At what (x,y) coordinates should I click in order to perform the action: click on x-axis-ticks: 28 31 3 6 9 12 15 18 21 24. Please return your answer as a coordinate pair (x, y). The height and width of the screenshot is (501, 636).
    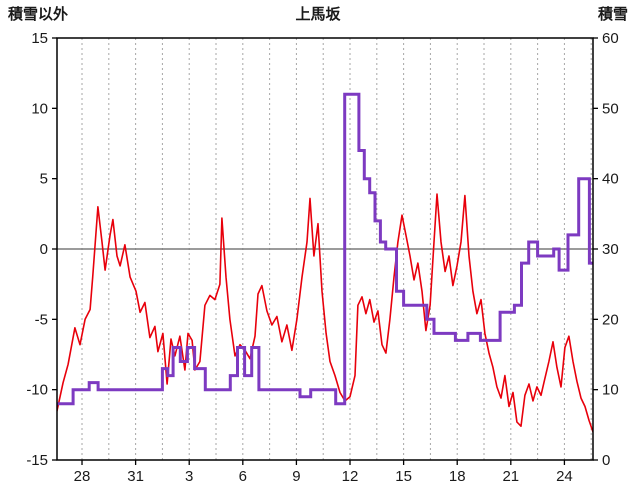
    Looking at the image, I should click on (323, 472).